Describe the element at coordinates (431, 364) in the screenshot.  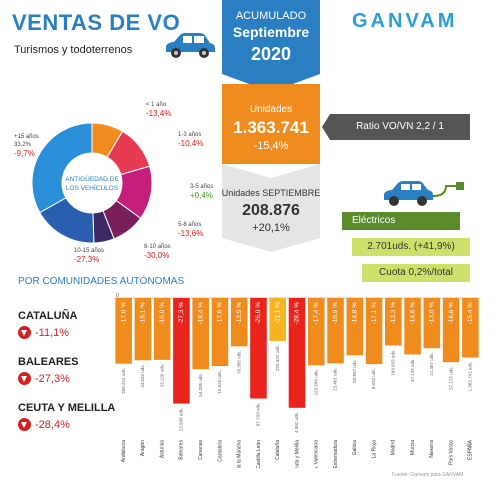
I see `bar-units-label: 21.467 uds.` at that location.